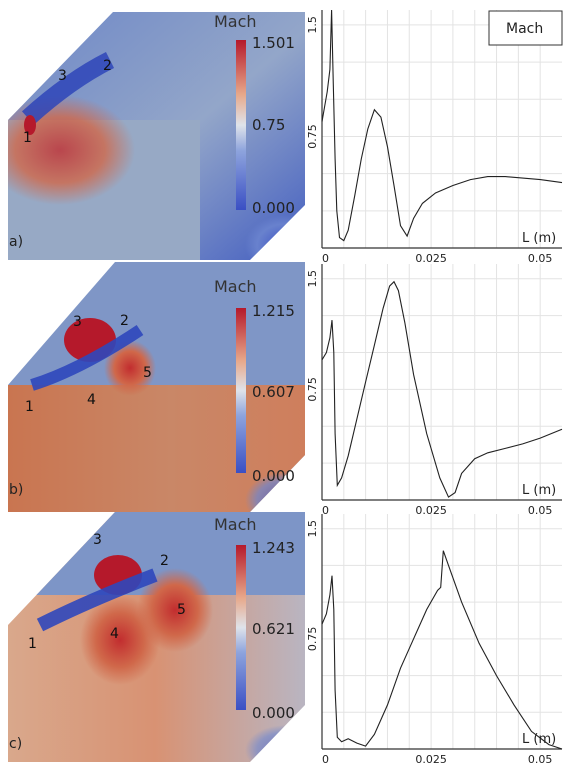 This screenshot has height=767, width=565. I want to click on leading-shock, so click(30, 125).